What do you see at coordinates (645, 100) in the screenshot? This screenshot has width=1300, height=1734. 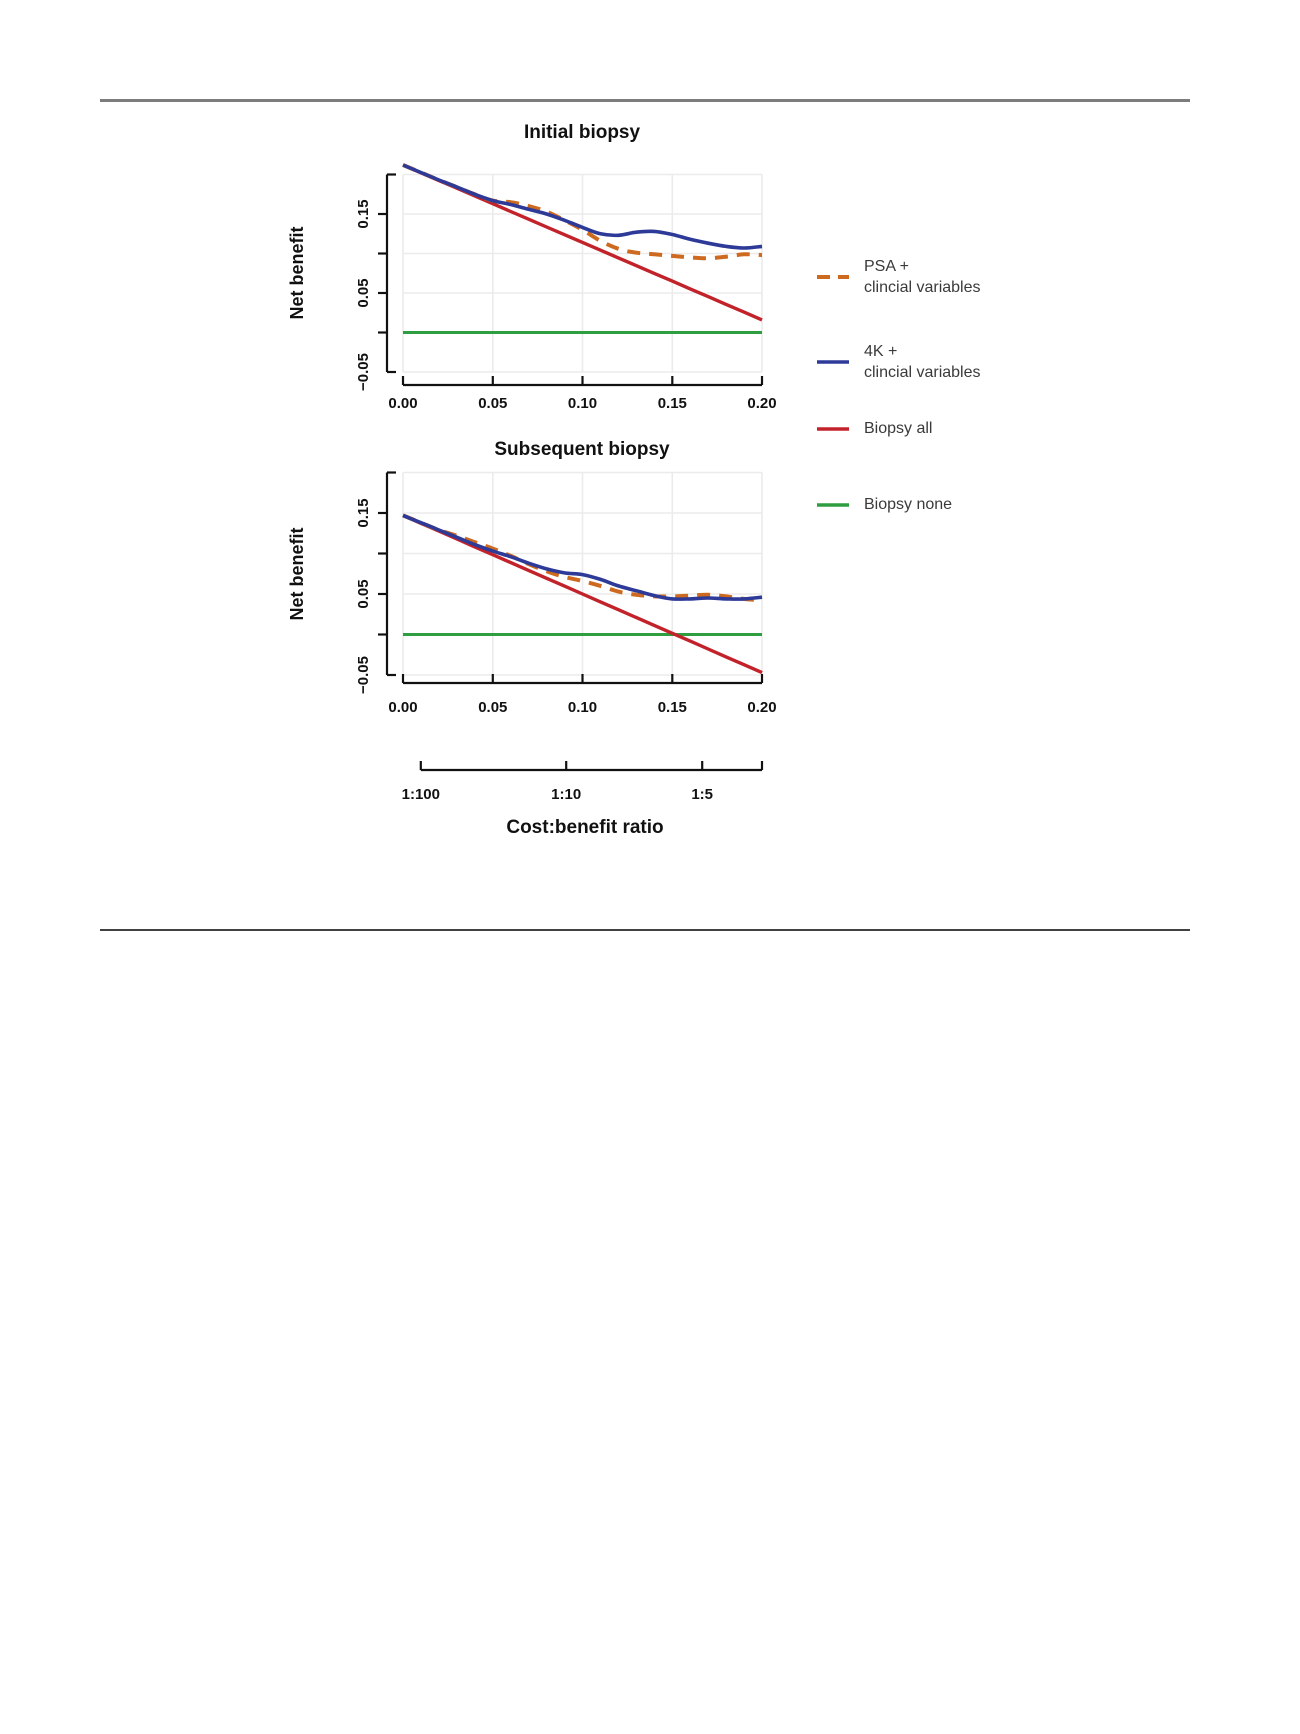 I see `top-horizontal-rule` at bounding box center [645, 100].